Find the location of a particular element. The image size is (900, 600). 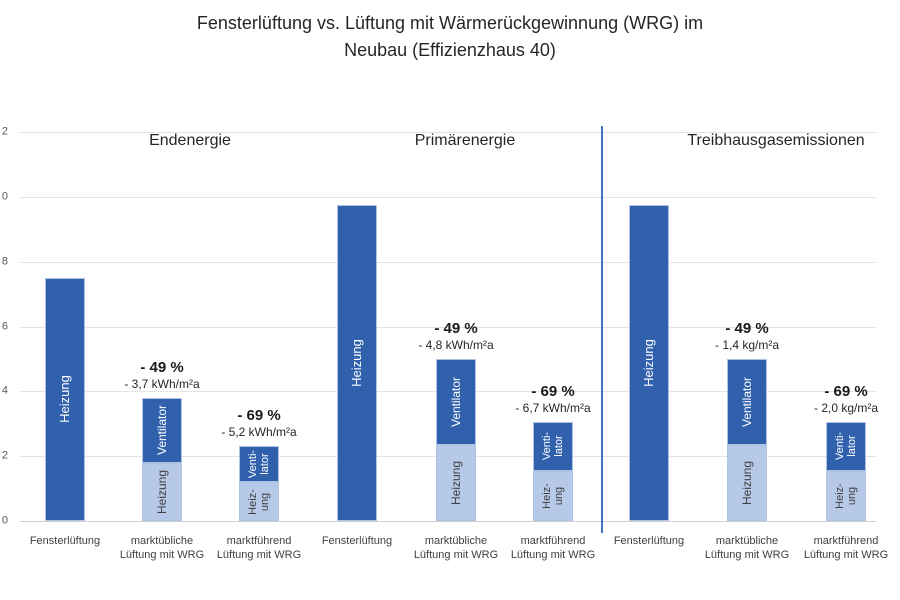

group-title: Primärenergie is located at coordinates (465, 140).